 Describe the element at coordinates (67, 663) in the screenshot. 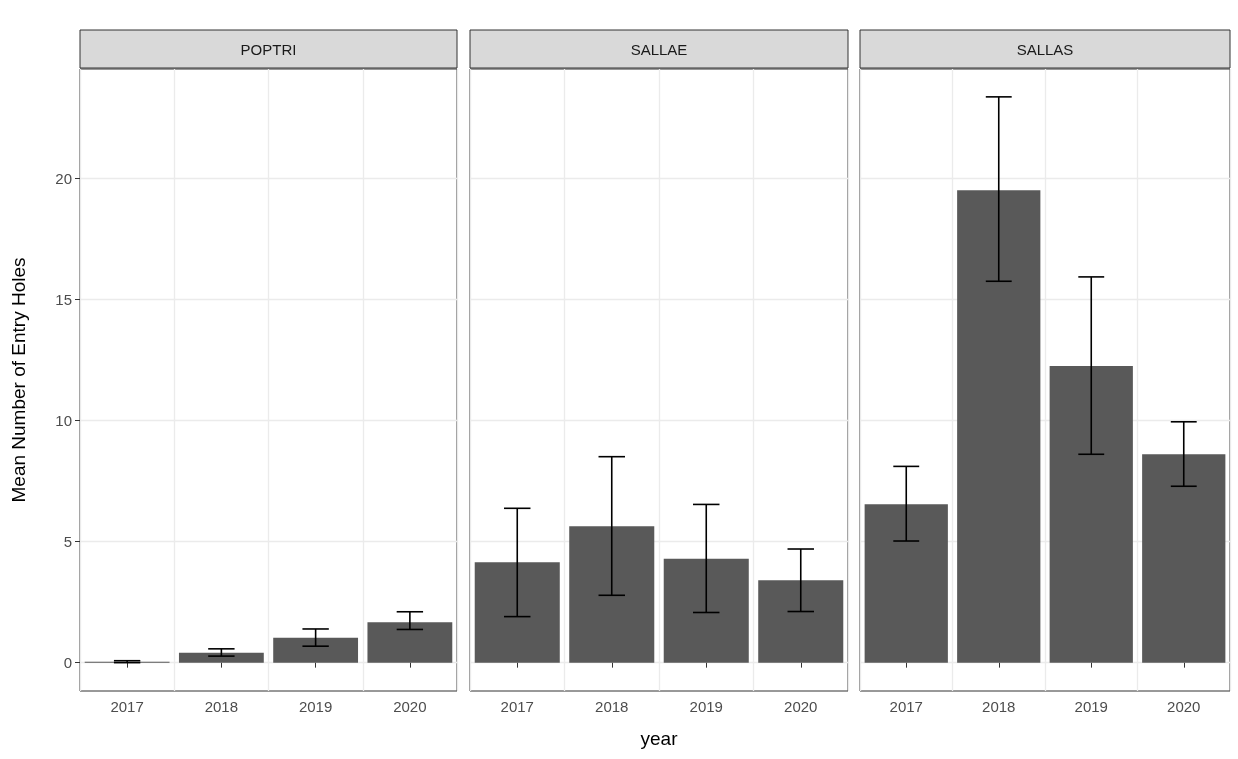

I see `y-tick-label: 0` at that location.